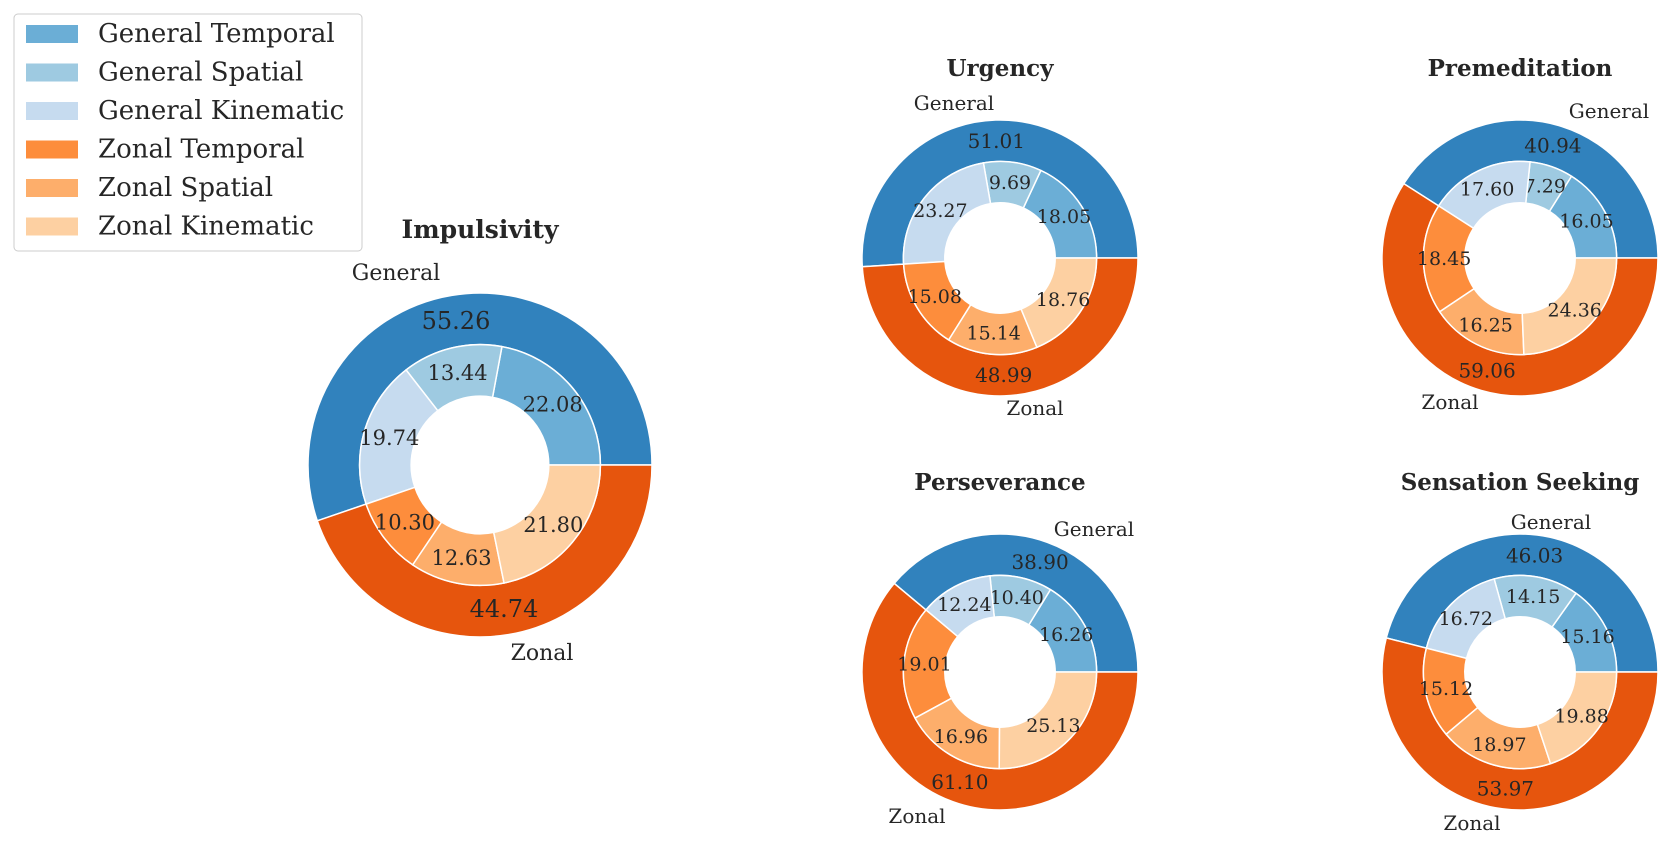 The image size is (1675, 843). What do you see at coordinates (1581, 716) in the screenshot?
I see `inner-value-label-zonal-kinematic: 19.88` at bounding box center [1581, 716].